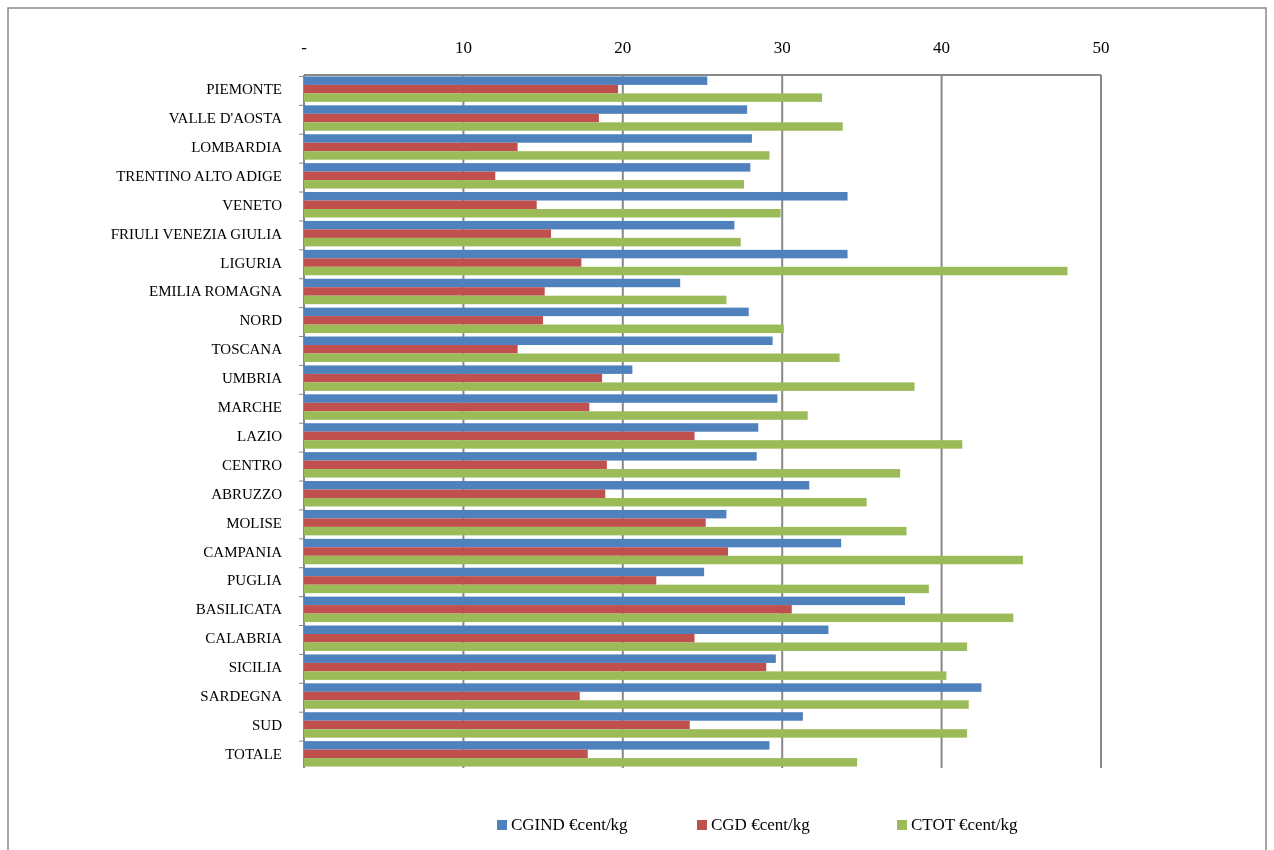 This screenshot has height=850, width=1274. I want to click on y-tick-label: UMBRIA, so click(252, 378).